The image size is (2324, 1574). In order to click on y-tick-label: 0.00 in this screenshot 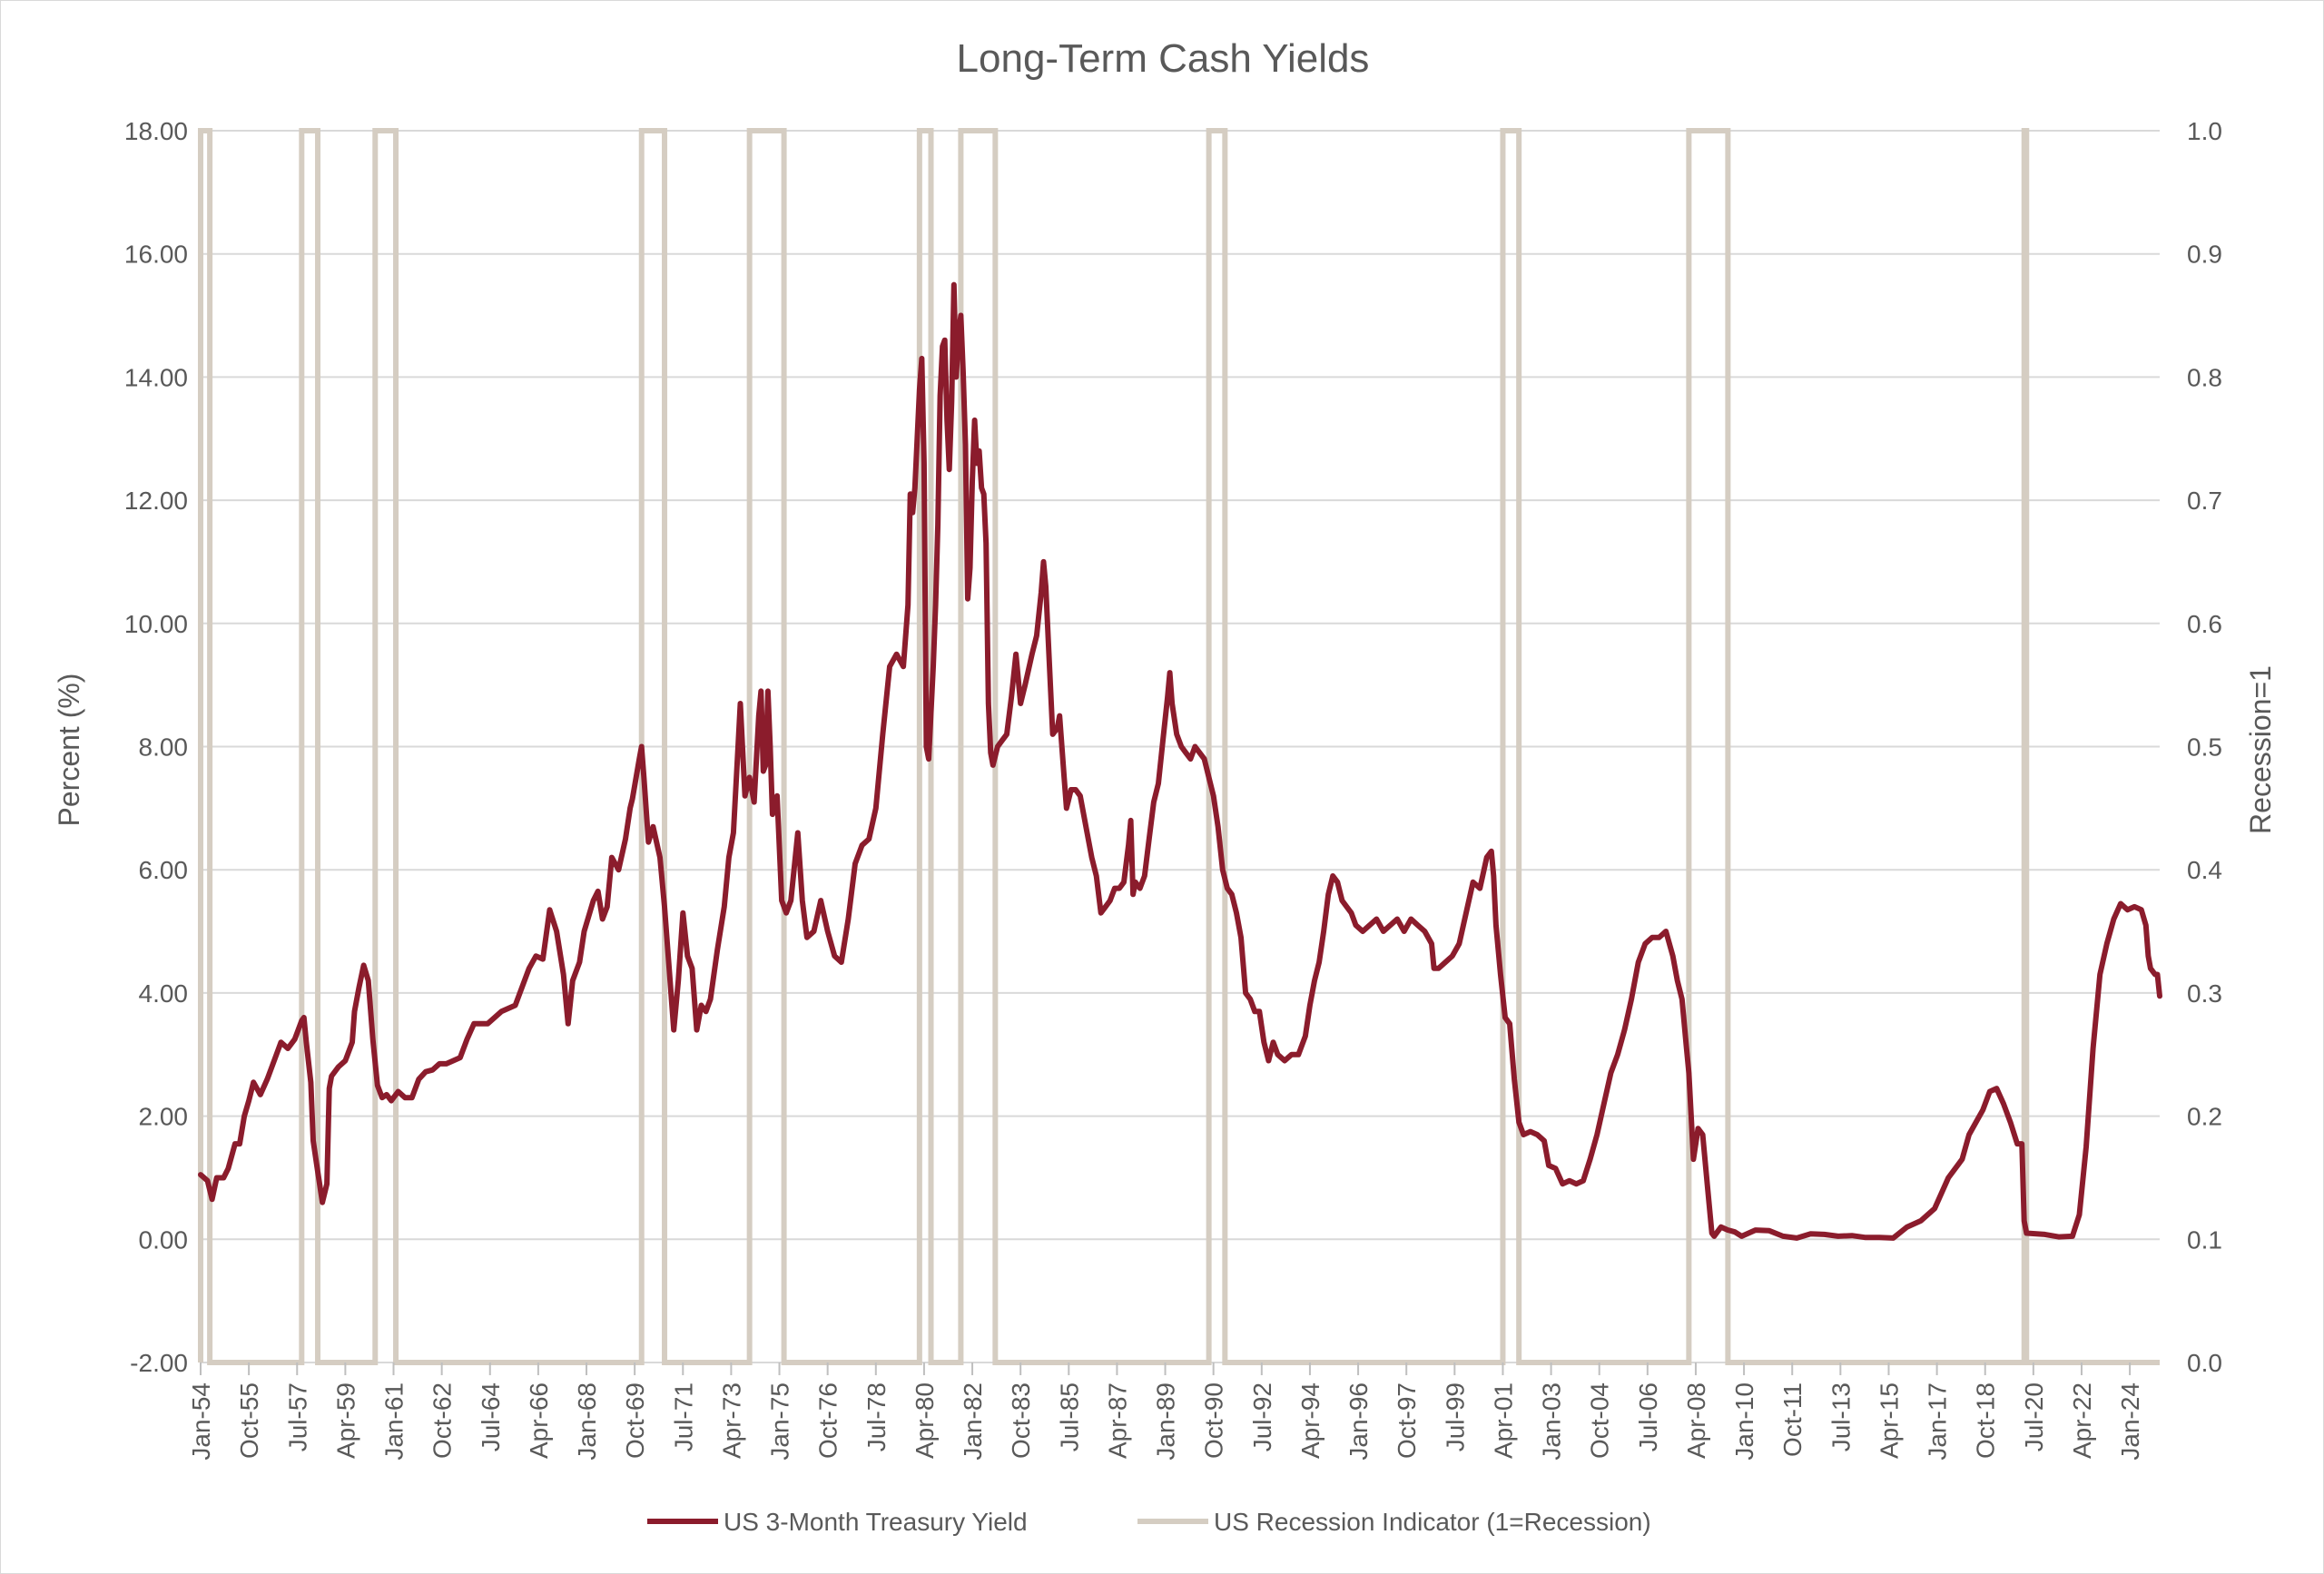, I will do `click(164, 1239)`.